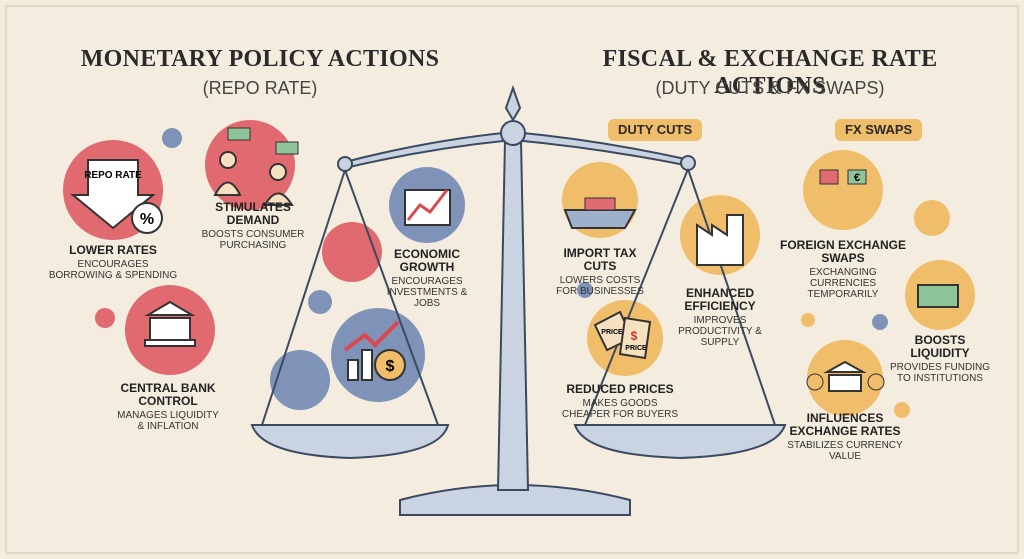 This screenshot has height=559, width=1024. I want to click on tag-icon, so click(635, 338).